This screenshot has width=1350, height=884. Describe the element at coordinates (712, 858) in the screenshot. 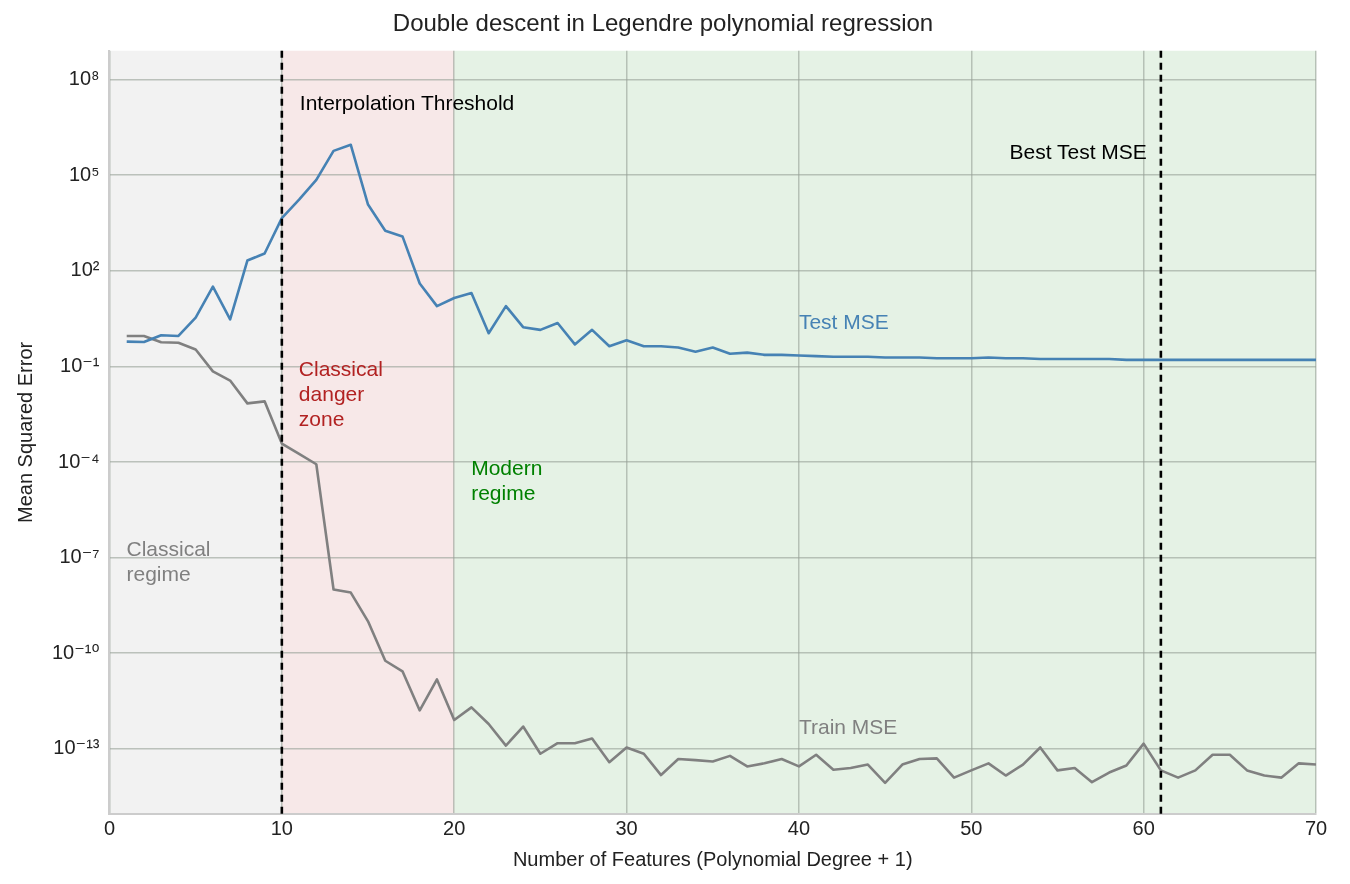

I see `x-axis-title: Number of Features (Polynomial Degree + 1)` at that location.